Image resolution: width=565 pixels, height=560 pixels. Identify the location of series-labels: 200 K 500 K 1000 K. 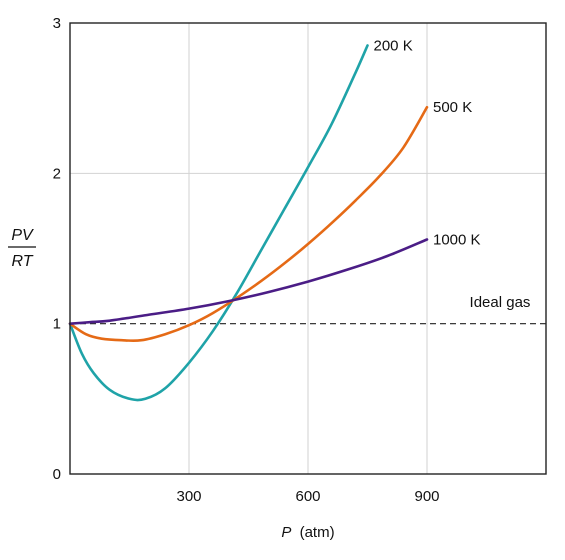
(427, 143).